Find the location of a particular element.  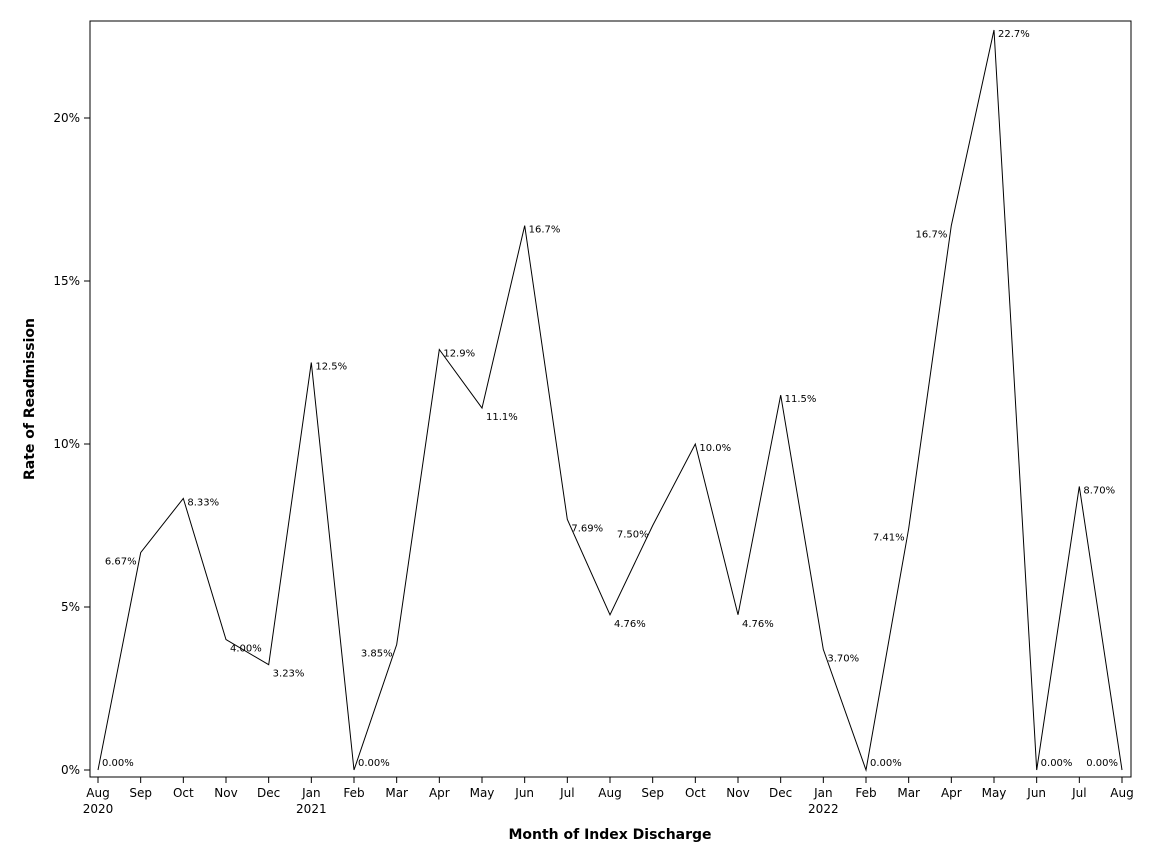

data-label: 10.0% is located at coordinates (715, 448).